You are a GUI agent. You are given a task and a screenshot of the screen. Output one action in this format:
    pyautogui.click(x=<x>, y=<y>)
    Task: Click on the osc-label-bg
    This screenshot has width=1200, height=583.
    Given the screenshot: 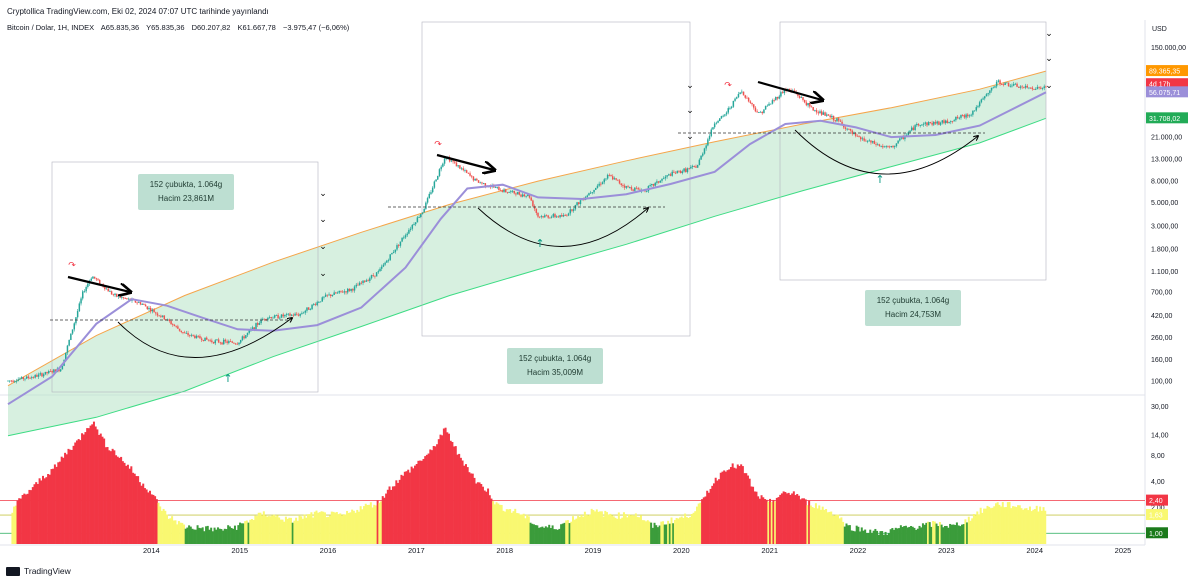 What is the action you would take?
    pyautogui.click(x=1157, y=533)
    